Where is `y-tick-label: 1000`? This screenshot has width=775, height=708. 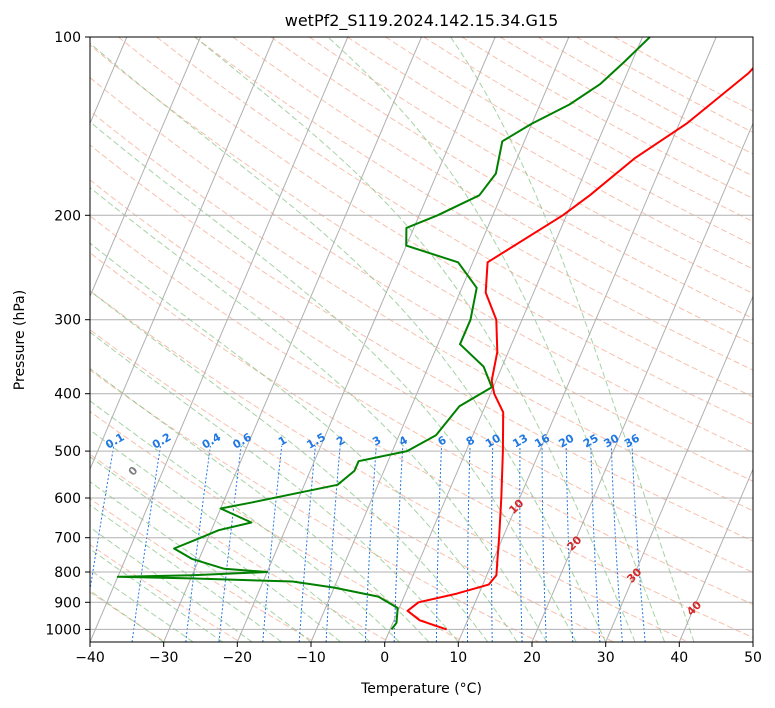 y-tick-label: 1000 is located at coordinates (63, 630).